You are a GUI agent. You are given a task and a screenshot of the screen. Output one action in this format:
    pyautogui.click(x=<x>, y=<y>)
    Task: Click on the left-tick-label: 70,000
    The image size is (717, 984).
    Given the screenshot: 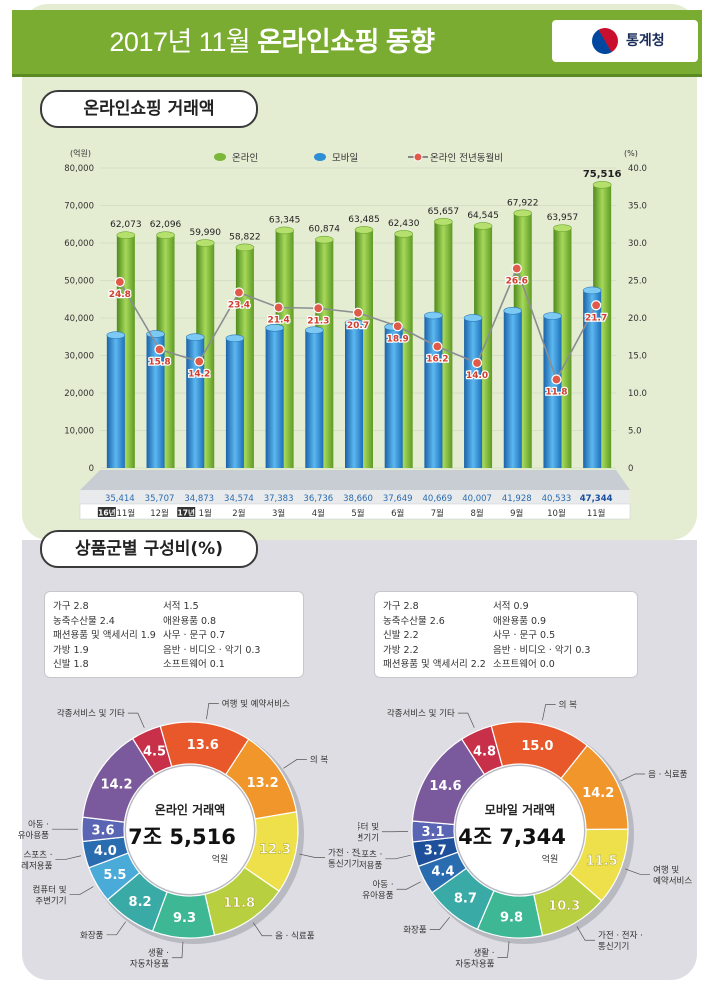 What is the action you would take?
    pyautogui.click(x=79, y=207)
    